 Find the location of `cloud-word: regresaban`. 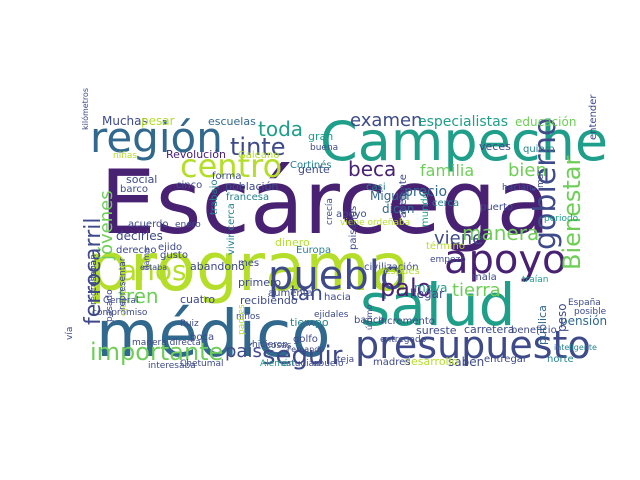

cloud-word: regresaban is located at coordinates (94, 279).